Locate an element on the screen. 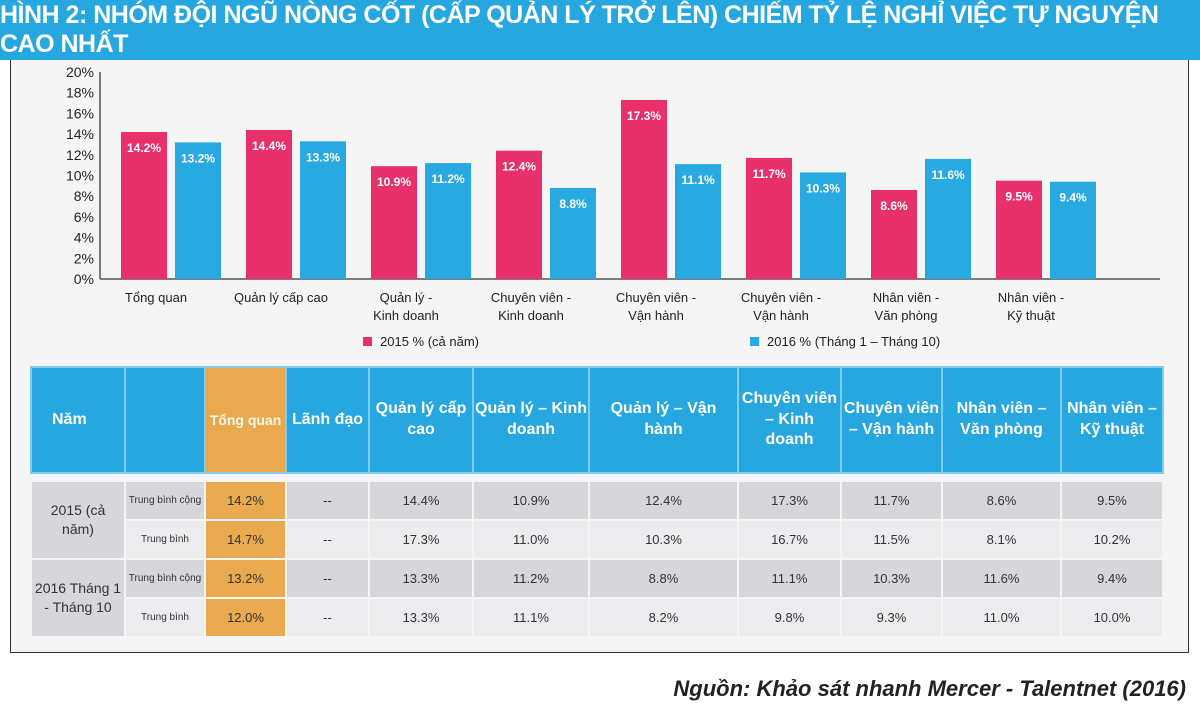  table-cell: 8.6% is located at coordinates (1001, 500).